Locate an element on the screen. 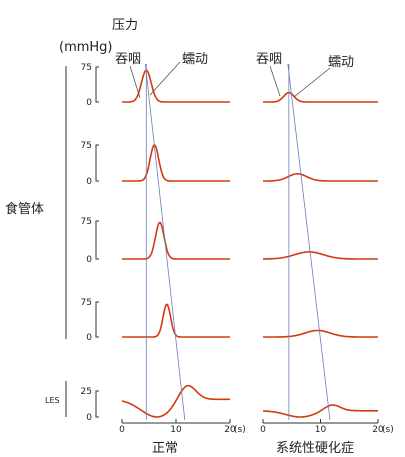 The height and width of the screenshot is (457, 405). pressure-label: 压力 is located at coordinates (125, 25).